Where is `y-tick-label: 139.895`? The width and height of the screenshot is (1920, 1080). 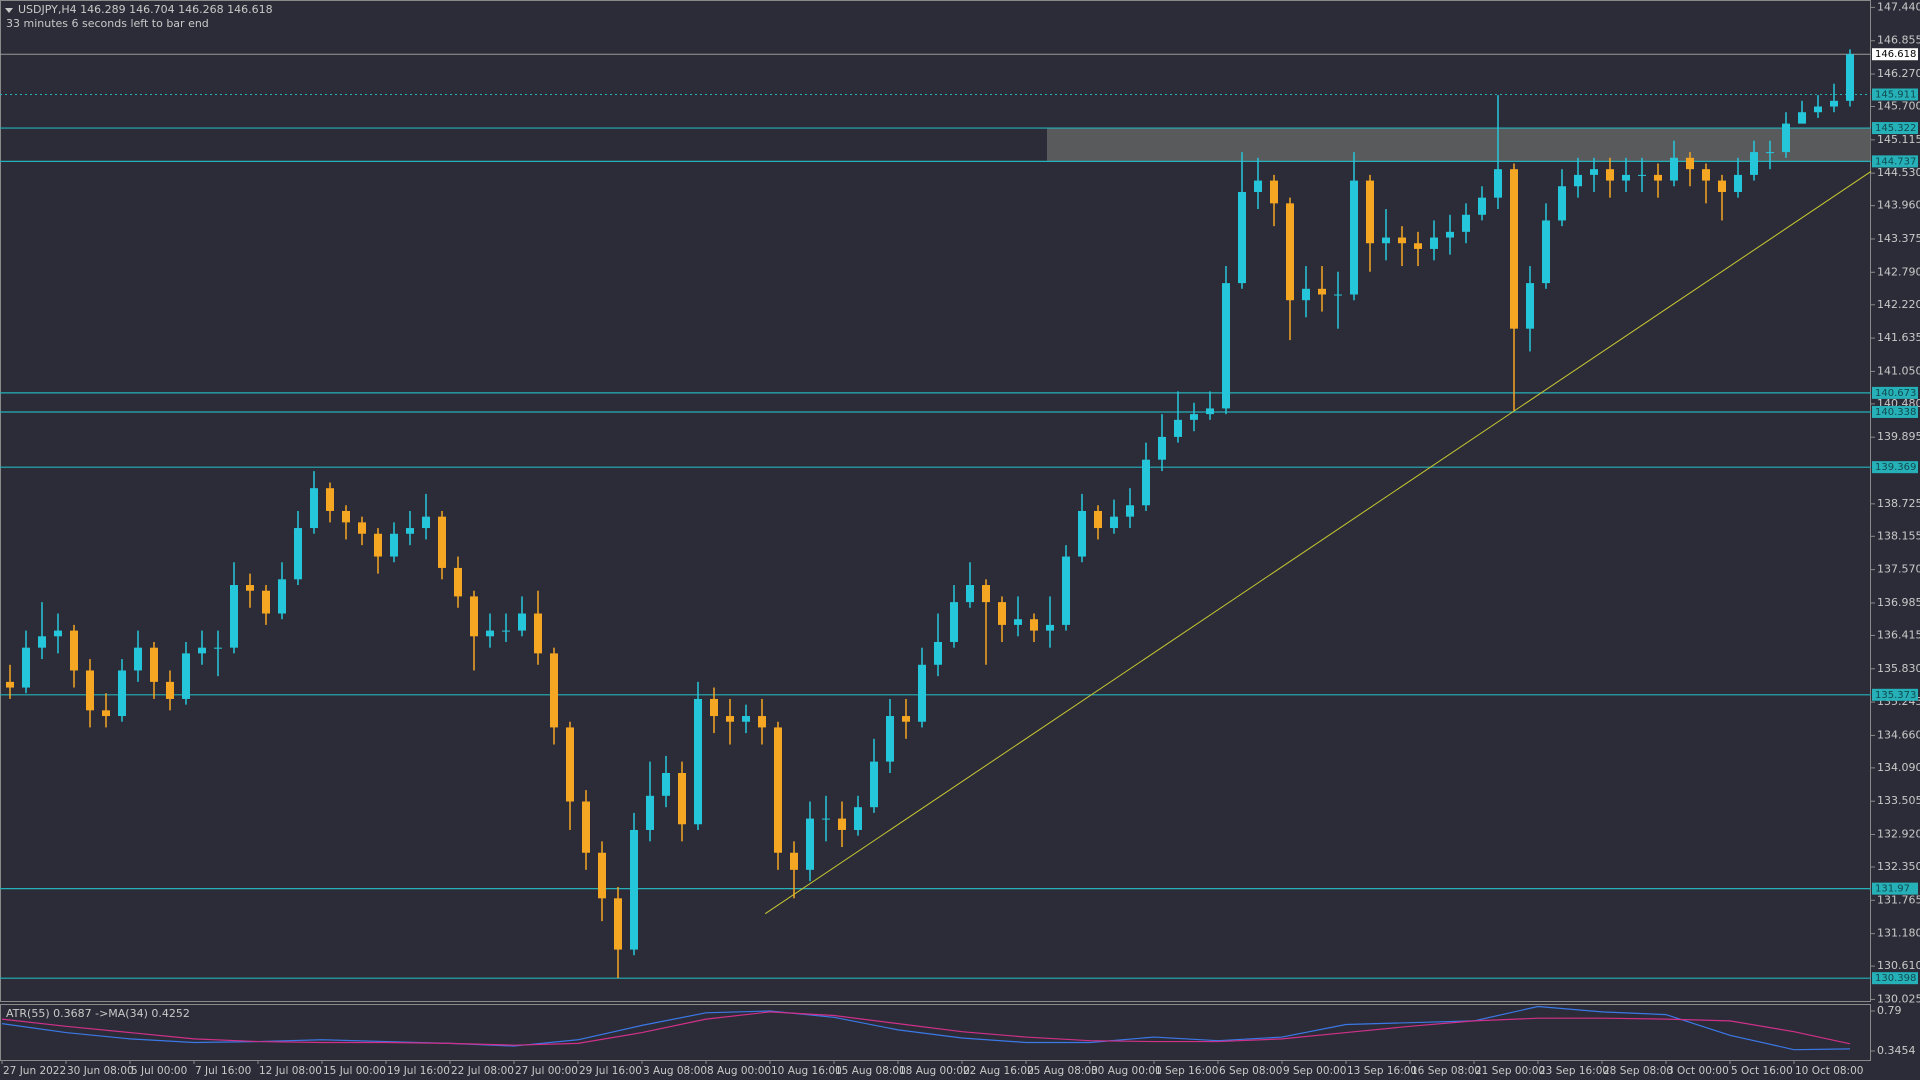 y-tick-label: 139.895 is located at coordinates (1898, 436).